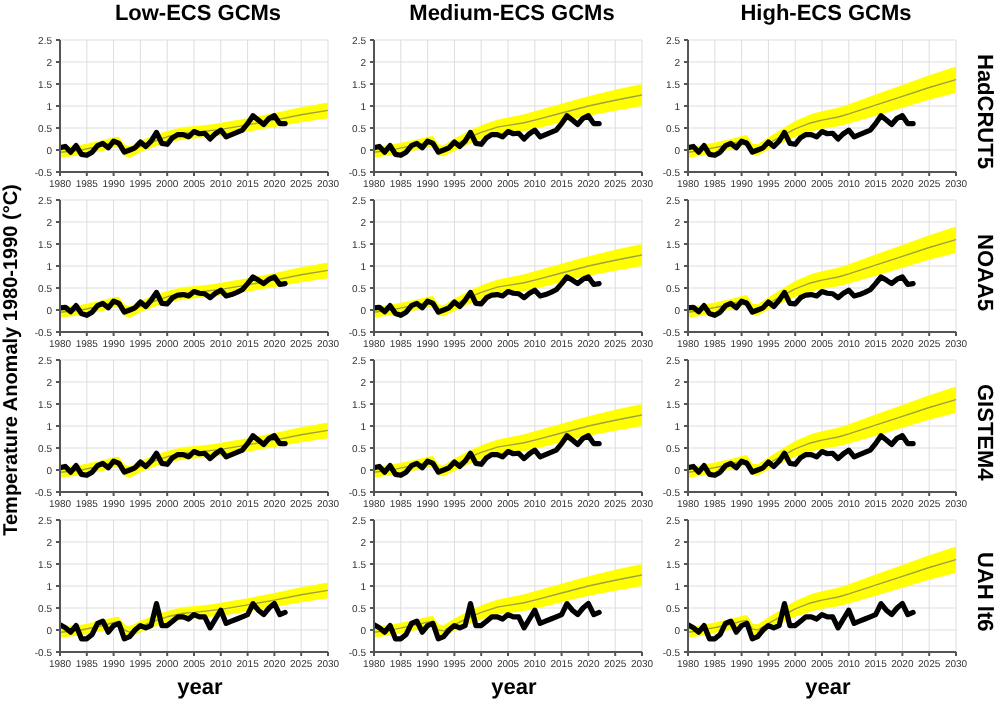 The width and height of the screenshot is (1000, 724). What do you see at coordinates (512, 15) in the screenshot?
I see `chart-title: Medium-ECS GCMs` at bounding box center [512, 15].